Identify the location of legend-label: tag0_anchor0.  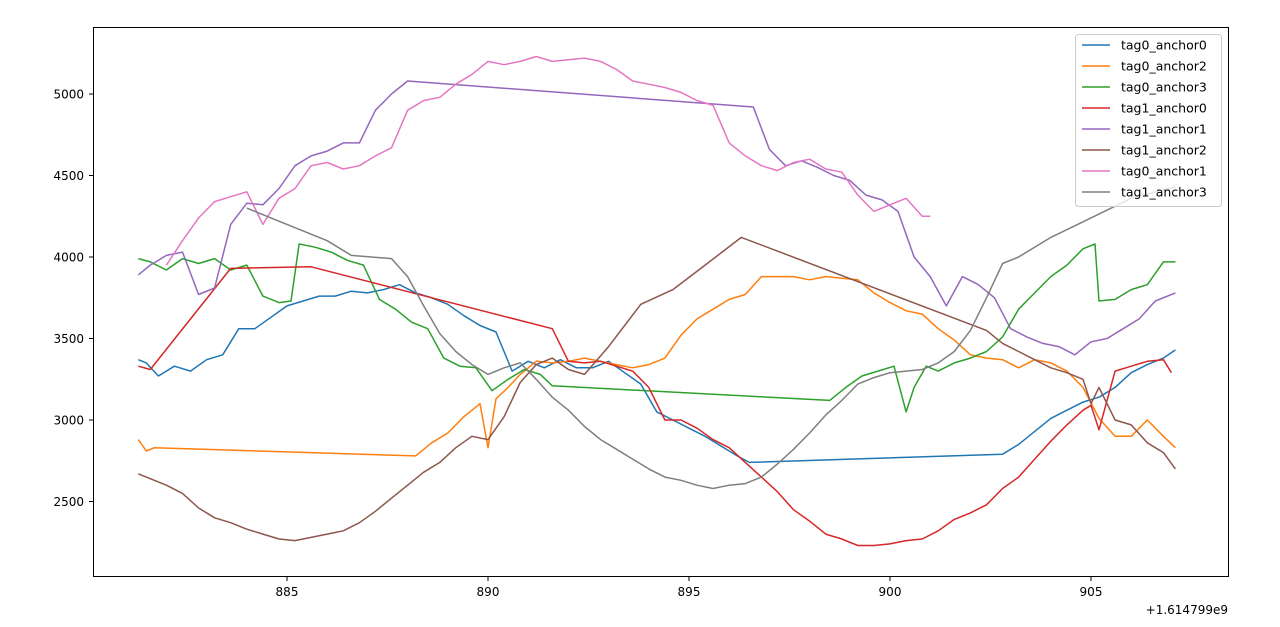
(1164, 45).